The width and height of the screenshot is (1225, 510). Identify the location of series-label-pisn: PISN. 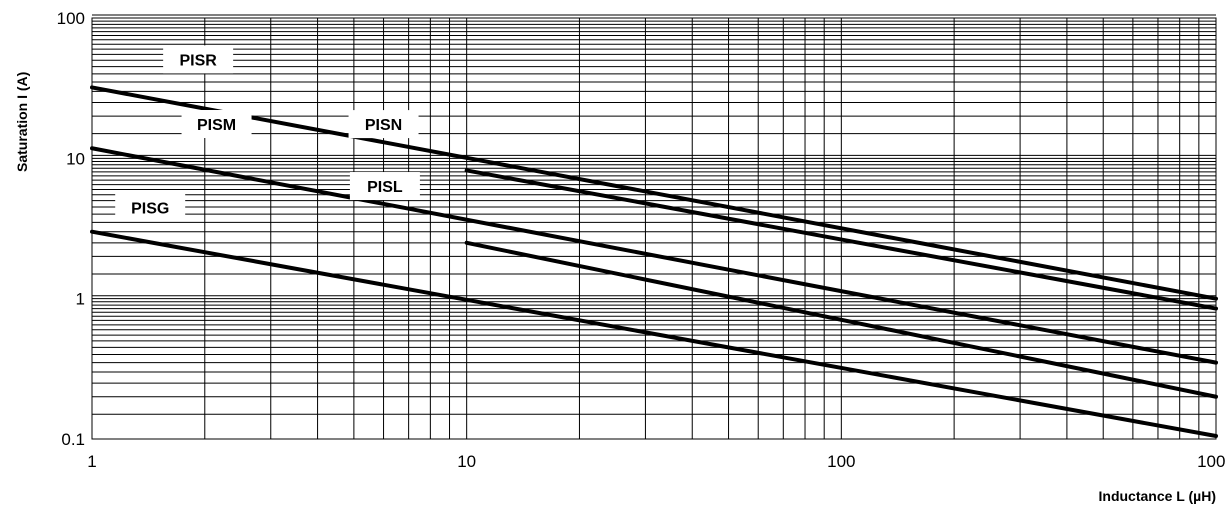
(383, 125).